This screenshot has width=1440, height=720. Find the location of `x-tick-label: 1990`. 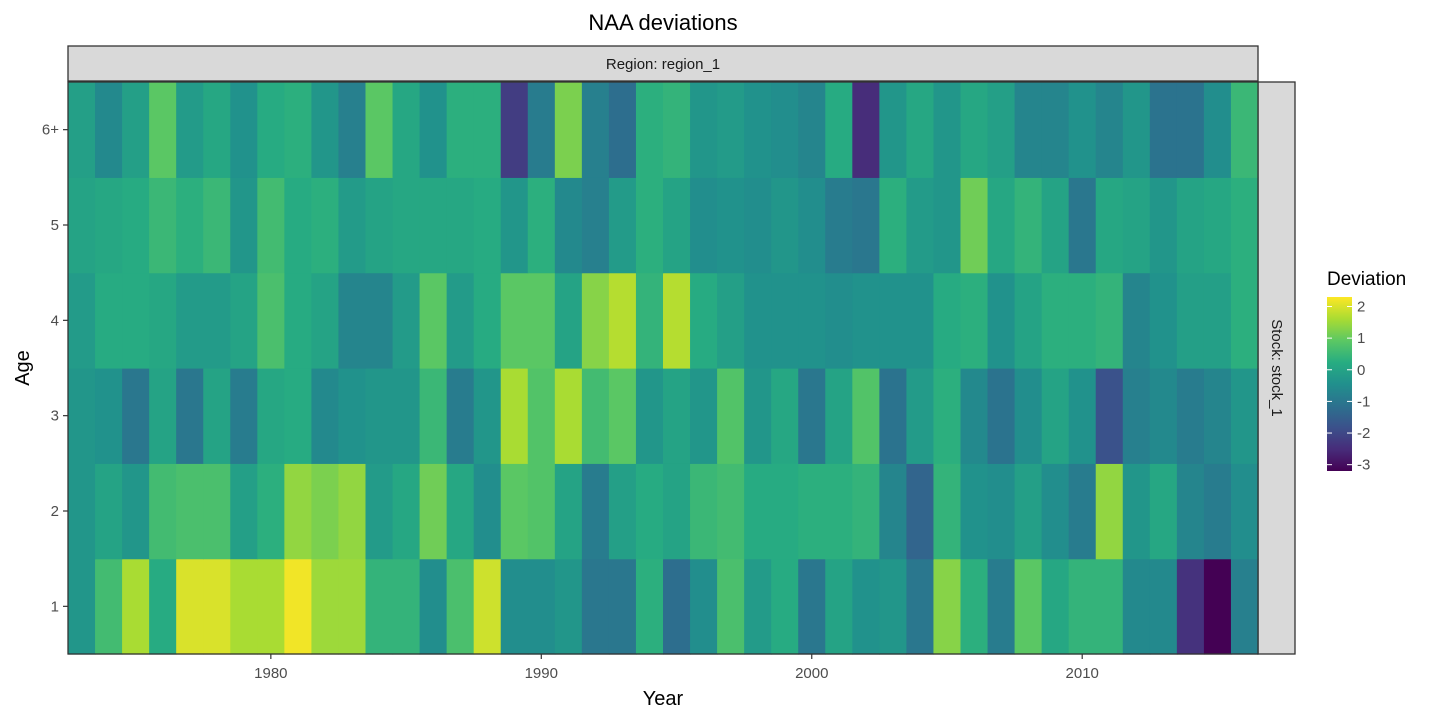

x-tick-label: 1990 is located at coordinates (541, 673).